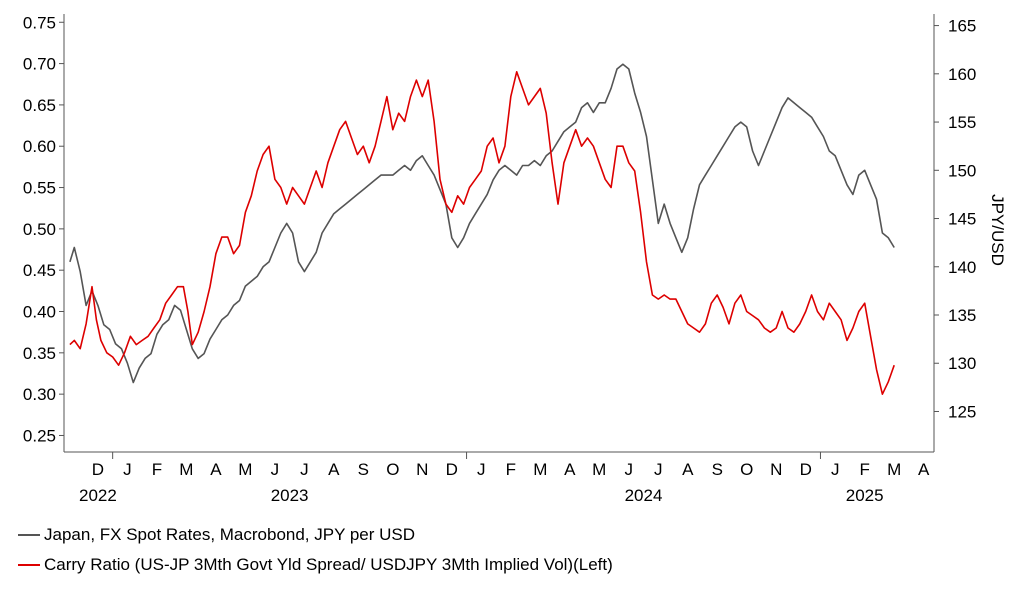 Image resolution: width=1022 pixels, height=597 pixels. What do you see at coordinates (865, 495) in the screenshot?
I see `x-year-label: 2025` at bounding box center [865, 495].